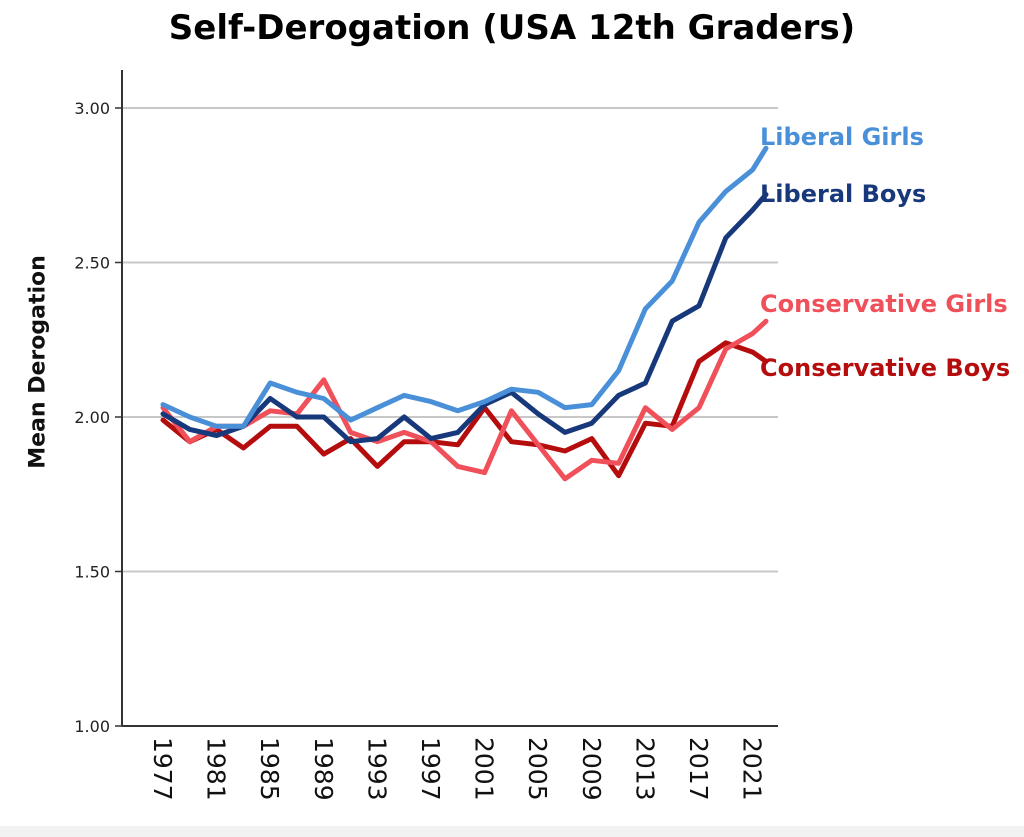  I want to click on x-tick-label: 2005, so click(537, 769).